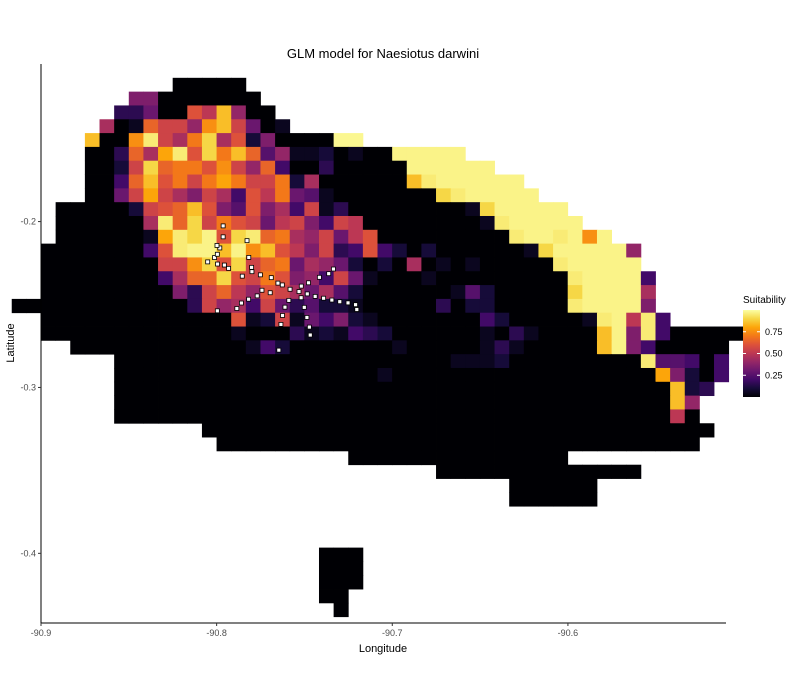 The image size is (800, 700). I want to click on x-tick-label: -90.8, so click(216, 633).